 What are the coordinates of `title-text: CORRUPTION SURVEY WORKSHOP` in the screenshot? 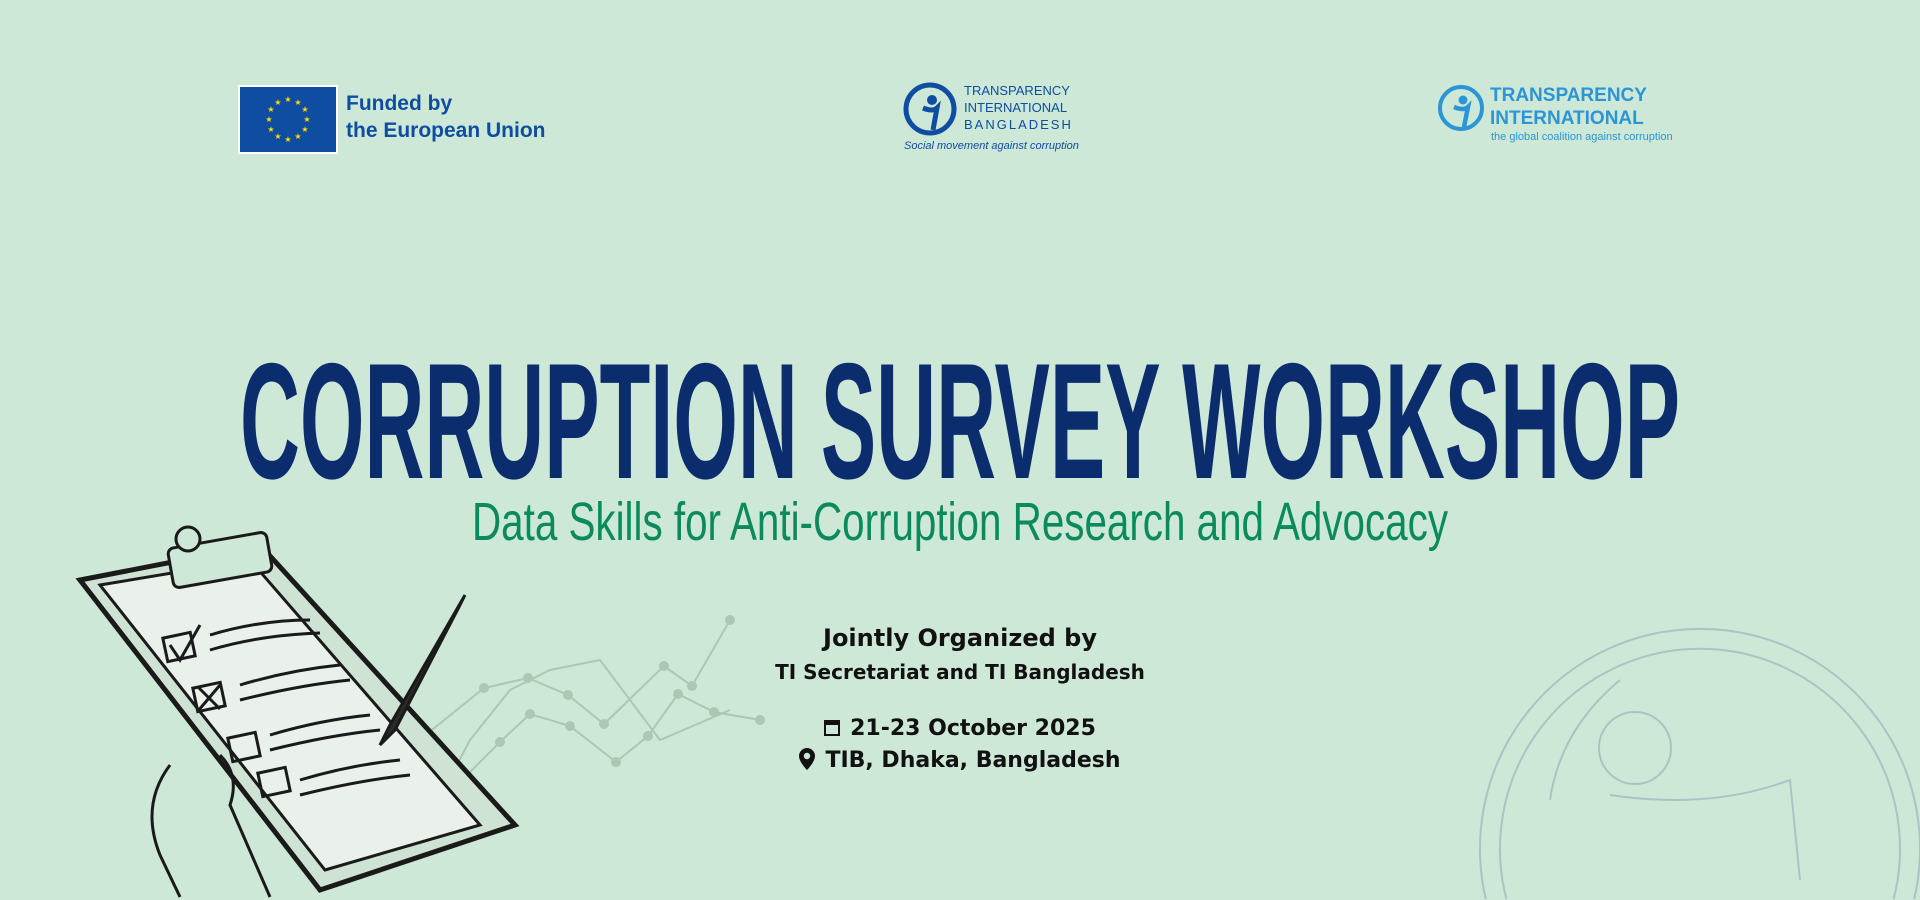 It's located at (960, 420).